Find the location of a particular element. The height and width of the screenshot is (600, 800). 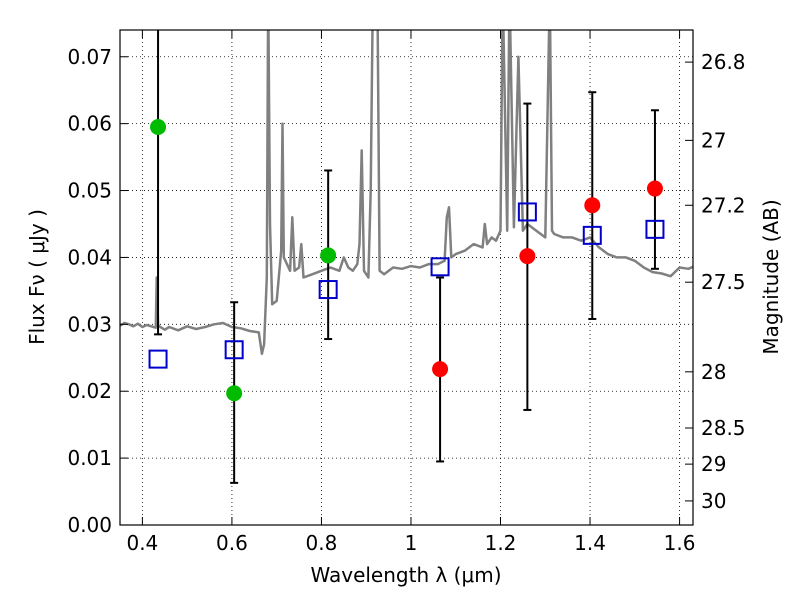

y-tick-label: 0.06 is located at coordinates (89, 124).